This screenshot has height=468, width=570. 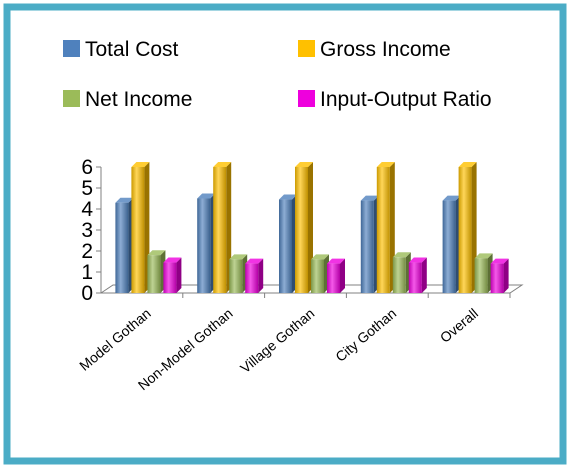 I want to click on y-tick-label: 0, so click(x=87, y=293).